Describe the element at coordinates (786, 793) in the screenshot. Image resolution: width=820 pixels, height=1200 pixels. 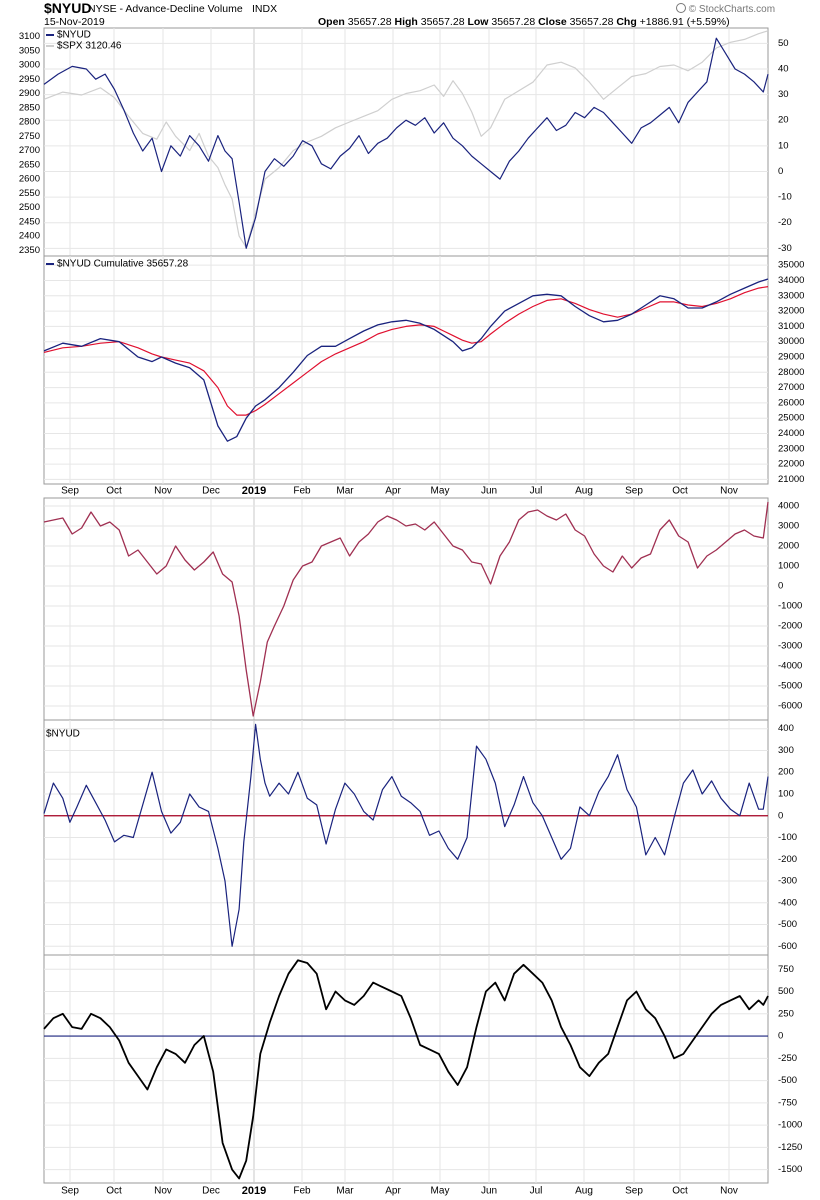
I see `nyud-osc-tick: 100` at that location.